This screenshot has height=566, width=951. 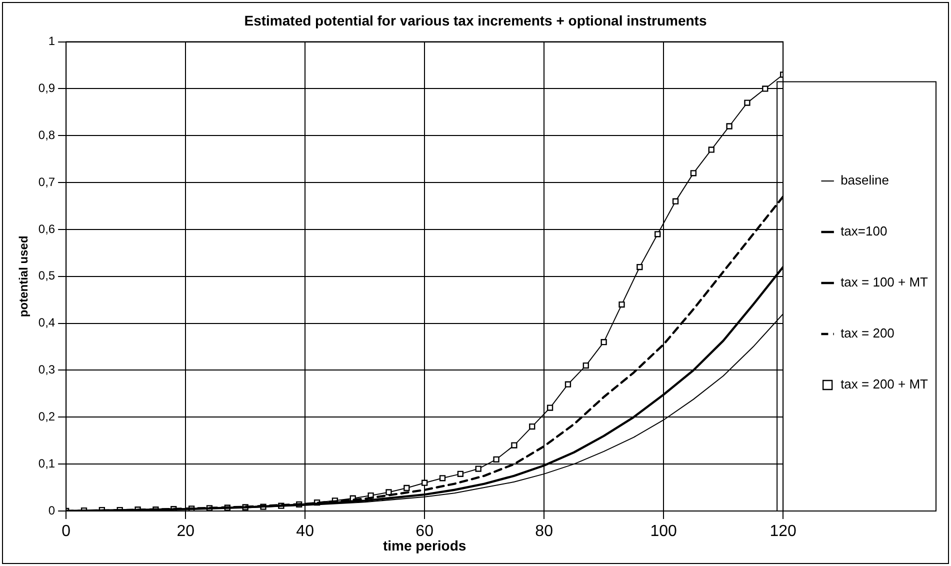 I want to click on y-axis-title: potential used, so click(x=23, y=277).